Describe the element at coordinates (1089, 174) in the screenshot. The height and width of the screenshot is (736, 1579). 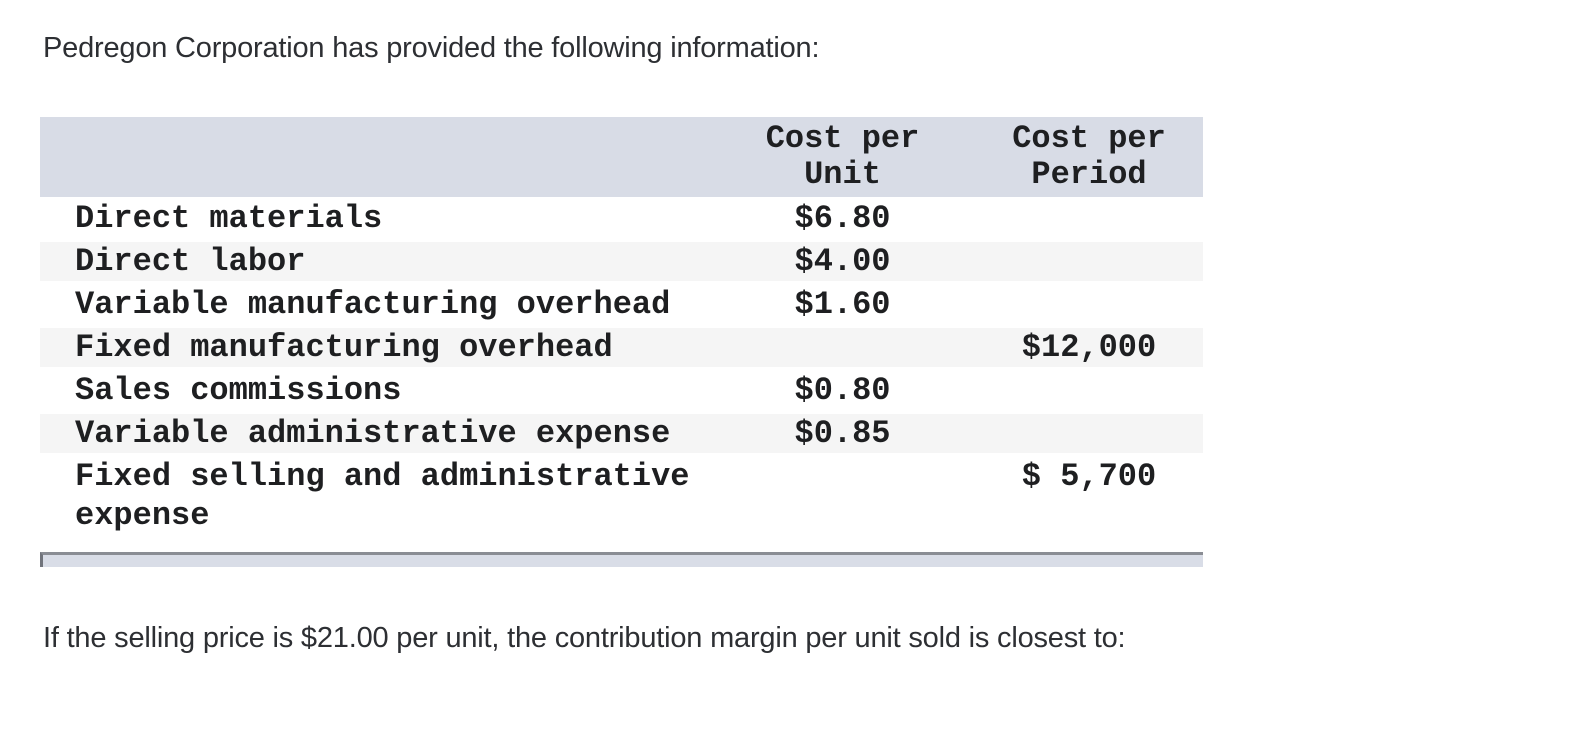
I see `header-period-line2: Period` at that location.